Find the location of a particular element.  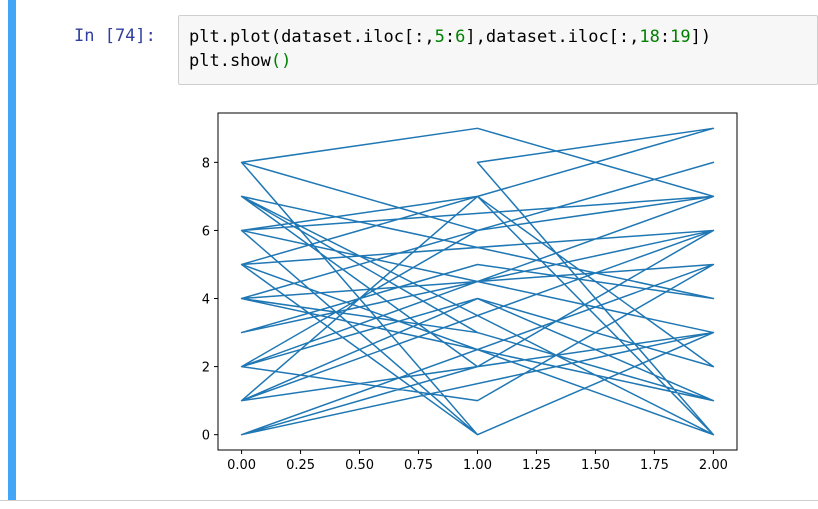

y-tick-label: 4 is located at coordinates (206, 300).